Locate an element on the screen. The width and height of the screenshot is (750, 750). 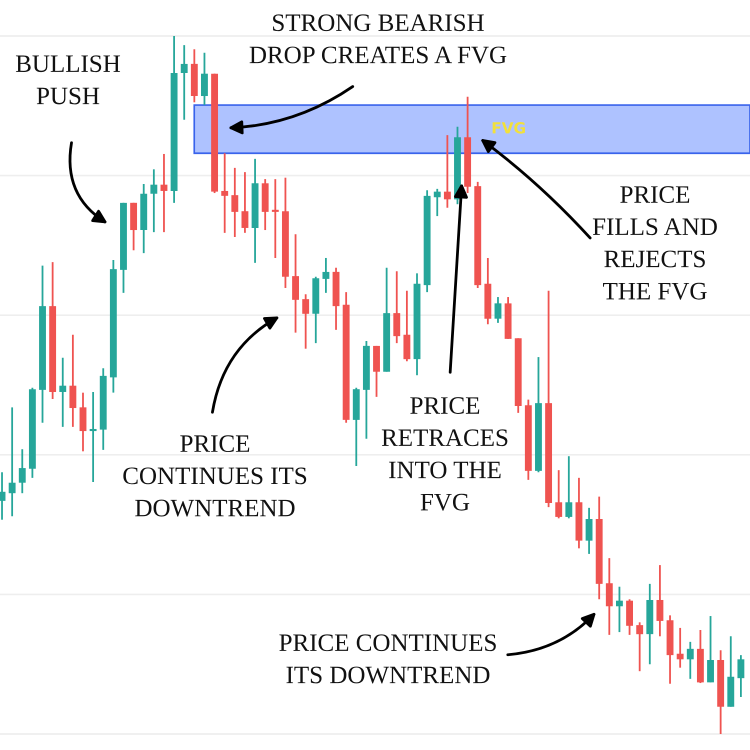
annotation: PRICE FILLS AND REJECTS THE FVG is located at coordinates (654, 243).